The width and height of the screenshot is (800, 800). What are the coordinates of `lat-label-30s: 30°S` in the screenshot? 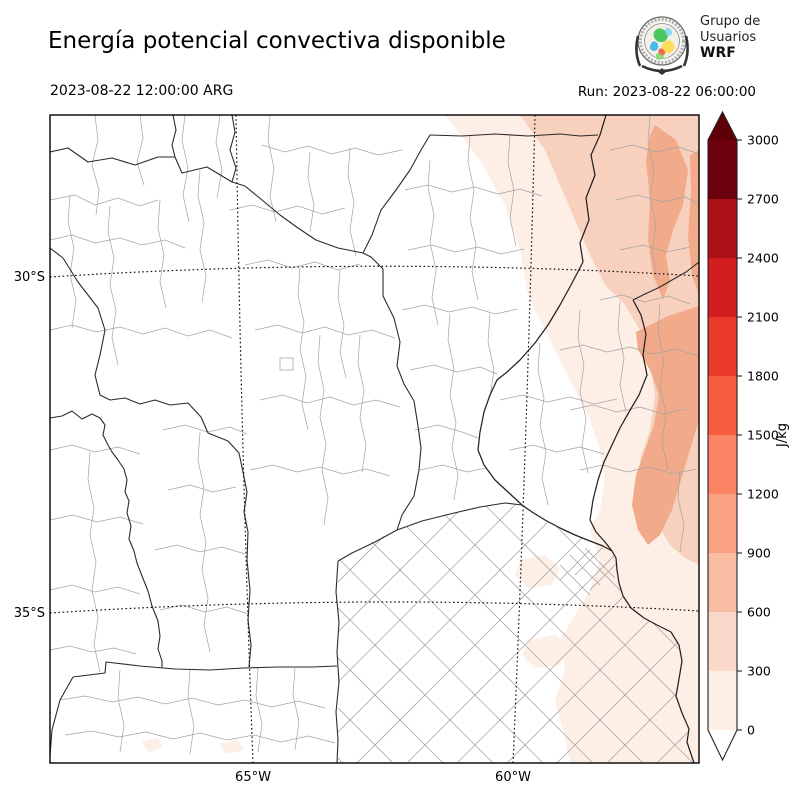 It's located at (29, 277).